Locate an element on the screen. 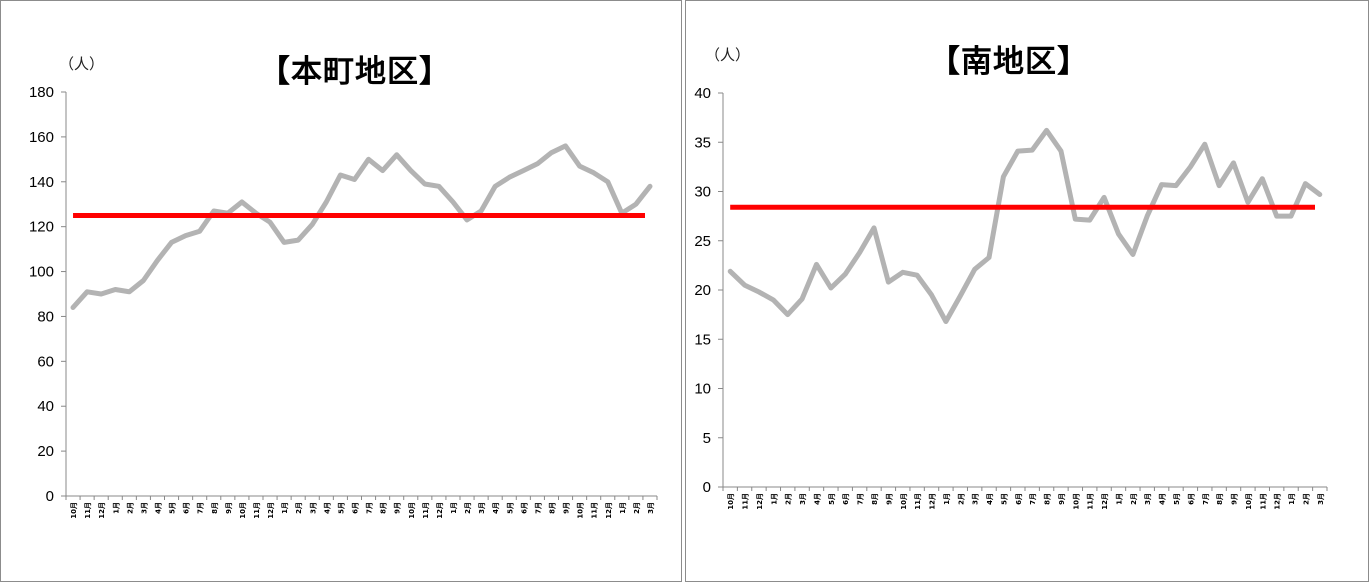 The width and height of the screenshot is (1369, 582). y-tick-label: 5 is located at coordinates (707, 438).